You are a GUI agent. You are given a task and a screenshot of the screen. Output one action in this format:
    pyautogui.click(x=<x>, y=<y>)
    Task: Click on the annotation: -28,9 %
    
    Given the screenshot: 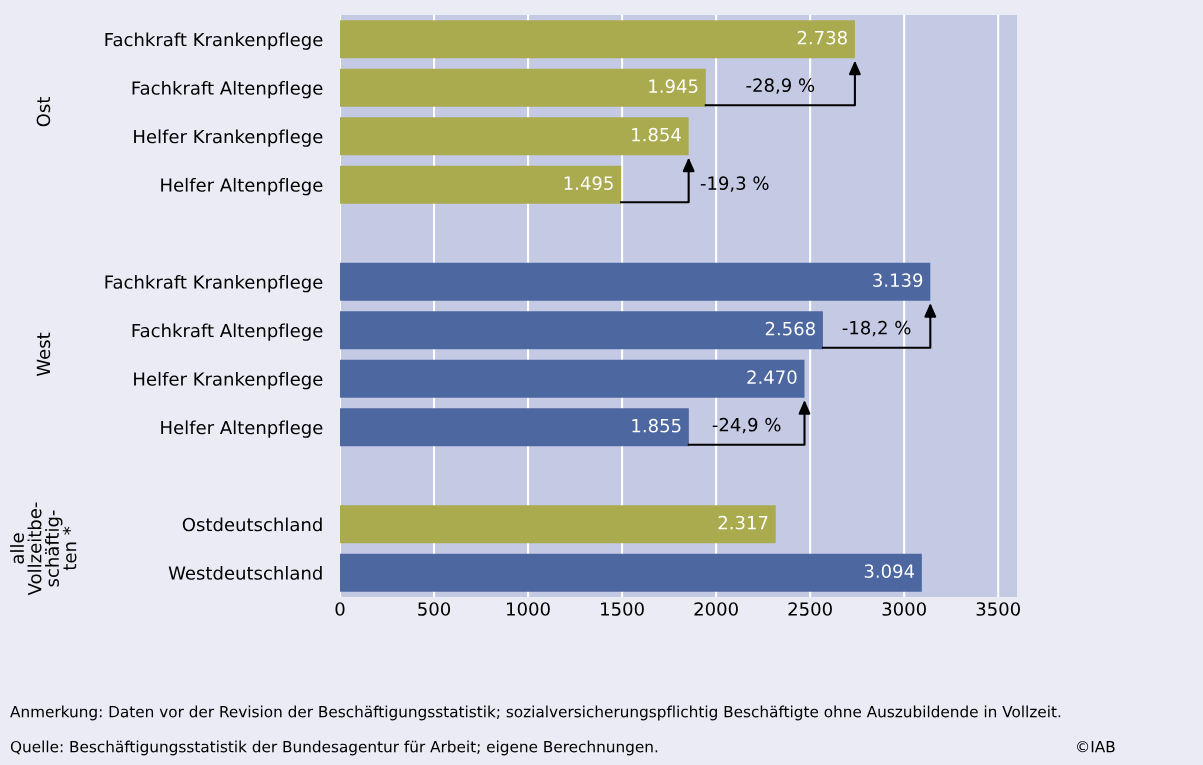 What is the action you would take?
    pyautogui.click(x=780, y=86)
    